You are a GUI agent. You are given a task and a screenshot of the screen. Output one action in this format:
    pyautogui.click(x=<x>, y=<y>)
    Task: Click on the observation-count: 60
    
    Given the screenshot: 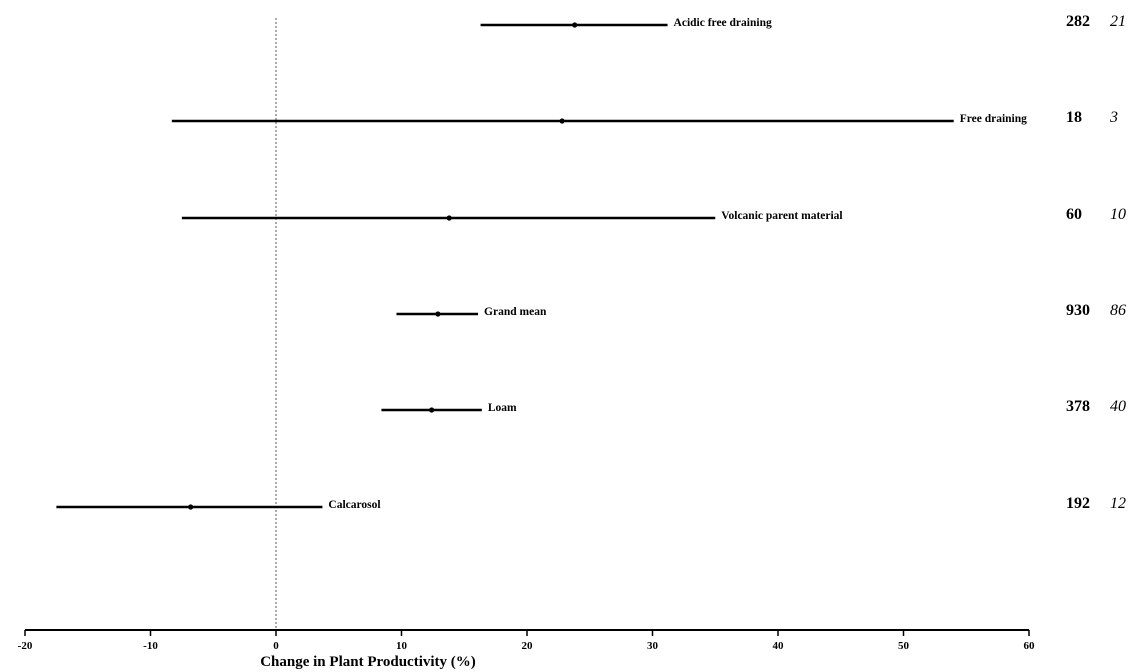 What is the action you would take?
    pyautogui.click(x=1074, y=214)
    